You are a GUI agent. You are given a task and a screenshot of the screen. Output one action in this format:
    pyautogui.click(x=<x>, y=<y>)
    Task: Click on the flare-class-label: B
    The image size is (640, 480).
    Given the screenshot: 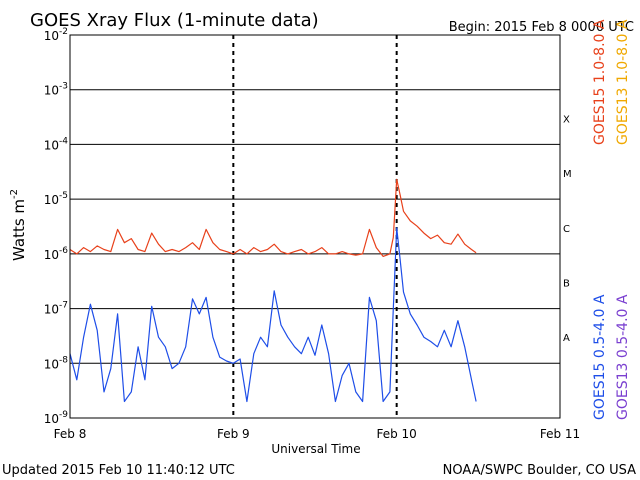 What is the action you would take?
    pyautogui.click(x=566, y=283)
    